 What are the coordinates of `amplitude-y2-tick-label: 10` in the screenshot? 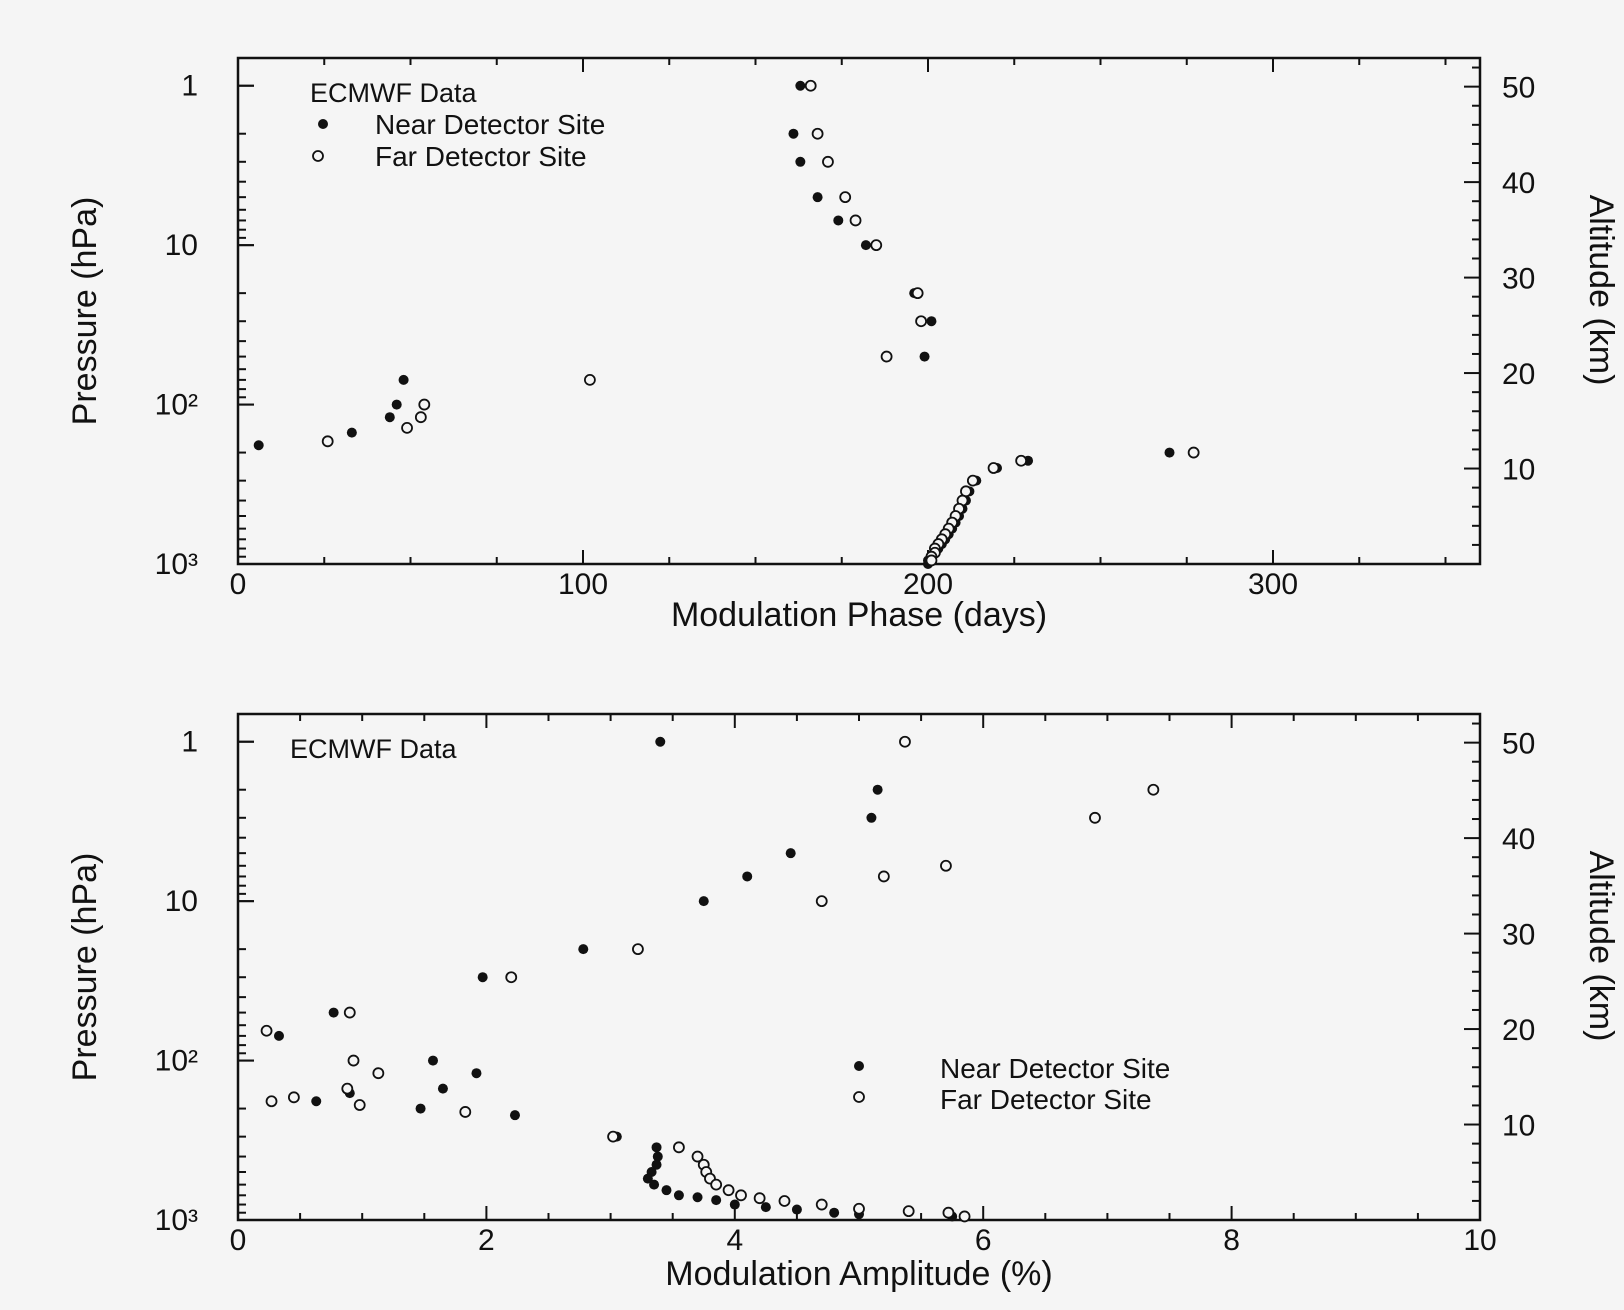 It's located at (1518, 1126).